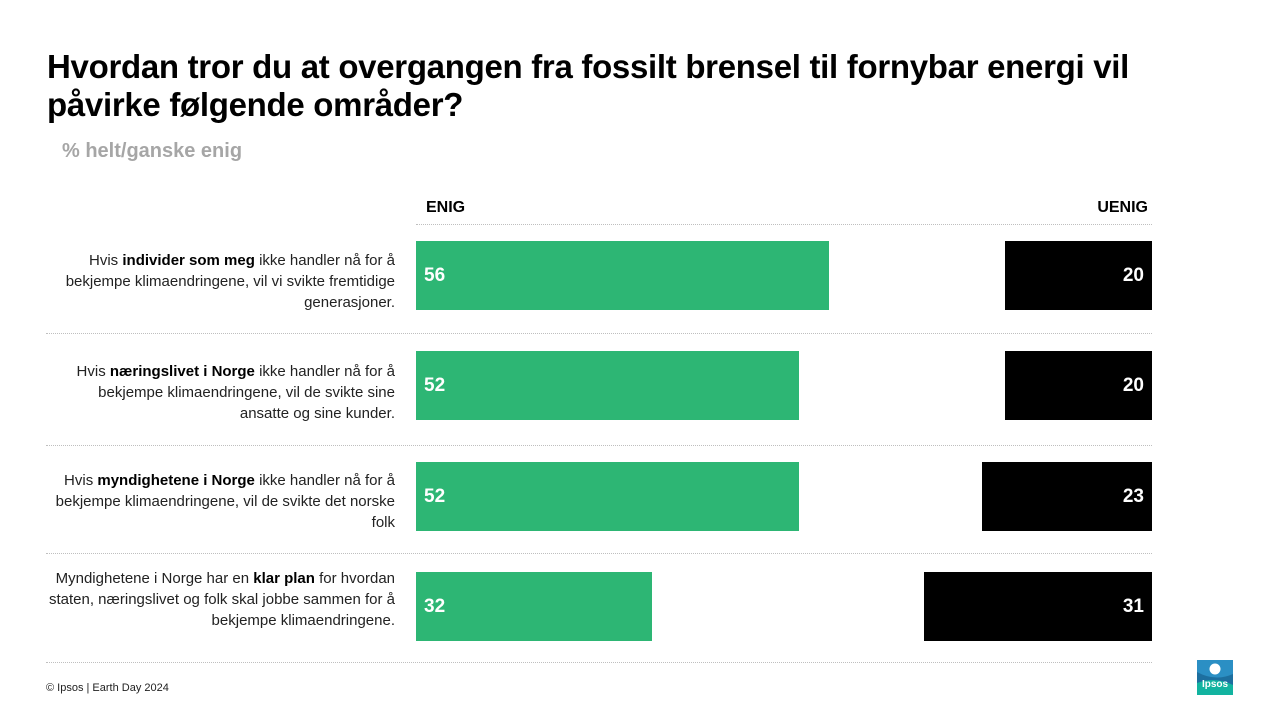  What do you see at coordinates (1122, 207) in the screenshot?
I see `disagree-column-header: UENIG` at bounding box center [1122, 207].